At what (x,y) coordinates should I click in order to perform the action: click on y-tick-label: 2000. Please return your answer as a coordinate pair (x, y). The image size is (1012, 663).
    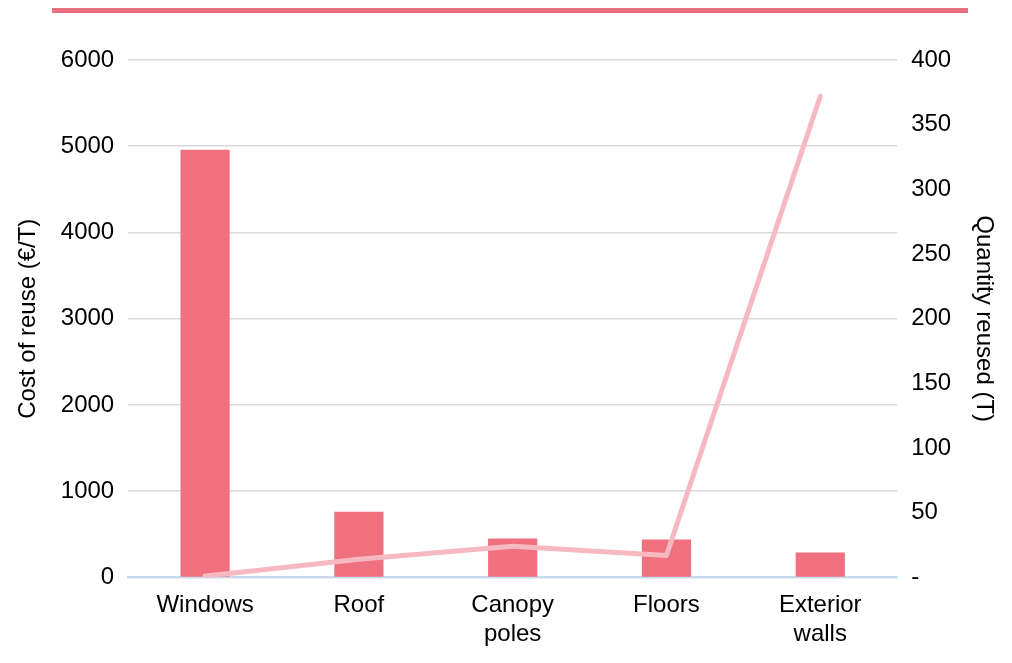
    Looking at the image, I should click on (87, 403).